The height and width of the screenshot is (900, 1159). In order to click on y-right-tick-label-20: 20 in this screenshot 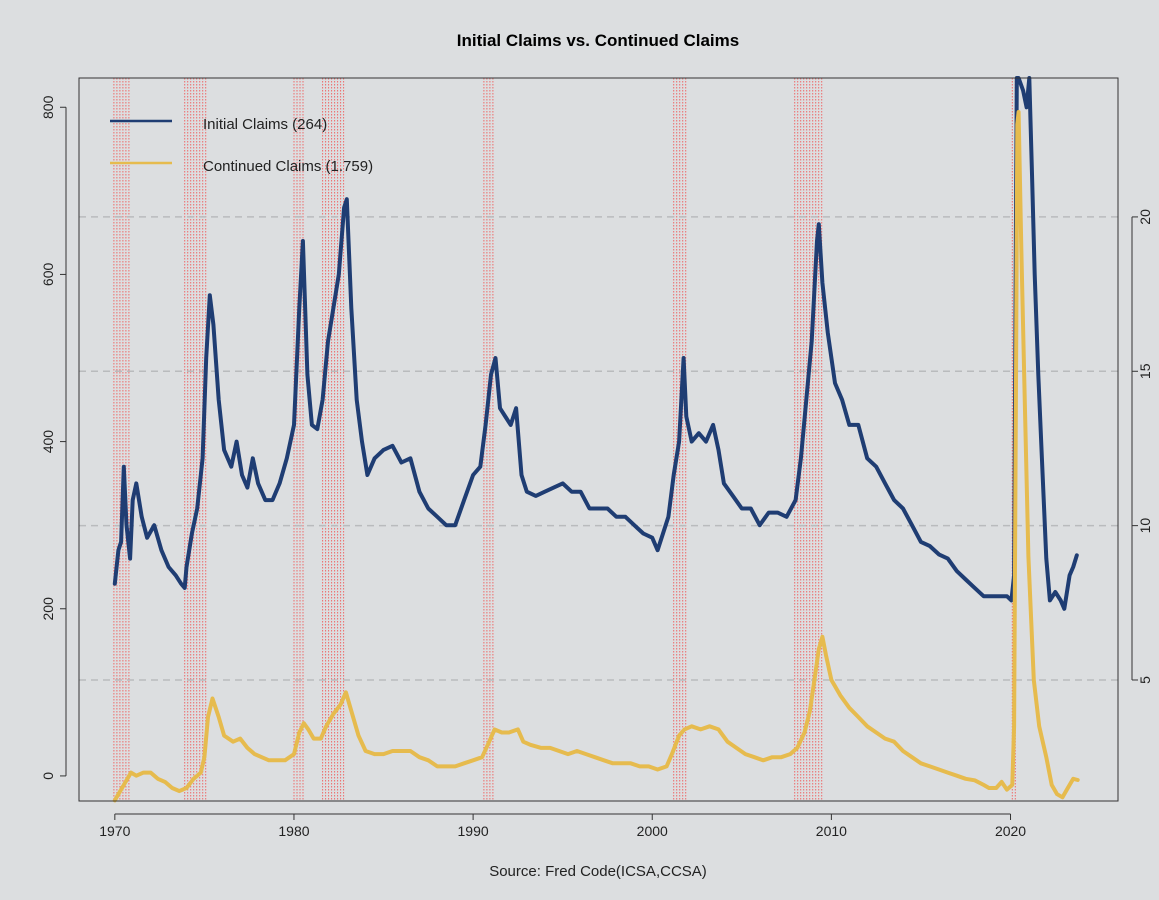, I will do `click(1145, 217)`.